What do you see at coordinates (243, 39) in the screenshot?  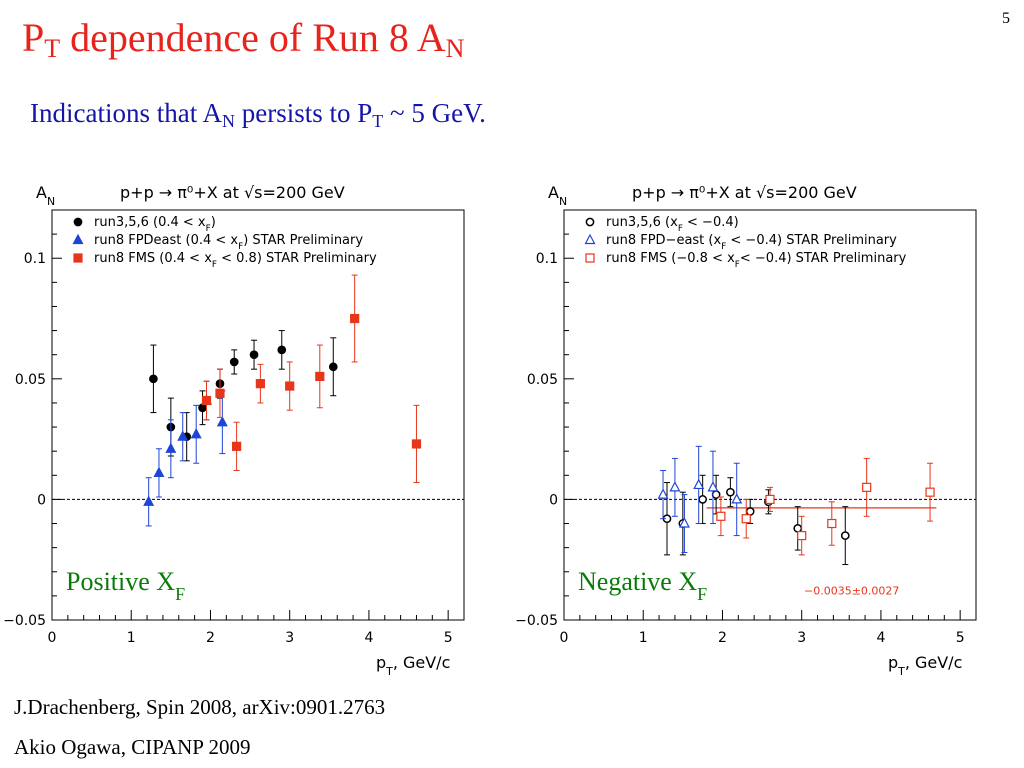 I see `slide-title: PT dependence of Run 8 AN` at bounding box center [243, 39].